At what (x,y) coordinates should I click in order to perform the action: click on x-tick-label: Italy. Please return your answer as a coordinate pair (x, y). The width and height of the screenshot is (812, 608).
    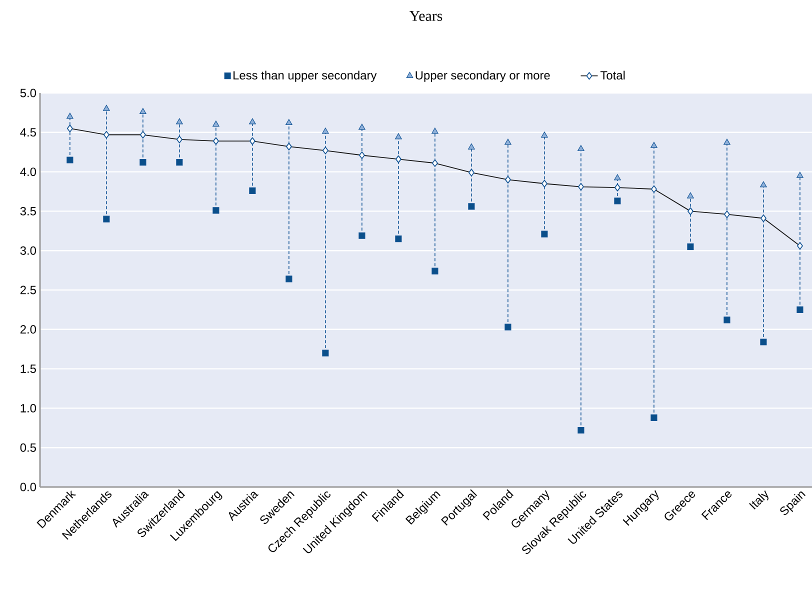
    Looking at the image, I should click on (758, 500).